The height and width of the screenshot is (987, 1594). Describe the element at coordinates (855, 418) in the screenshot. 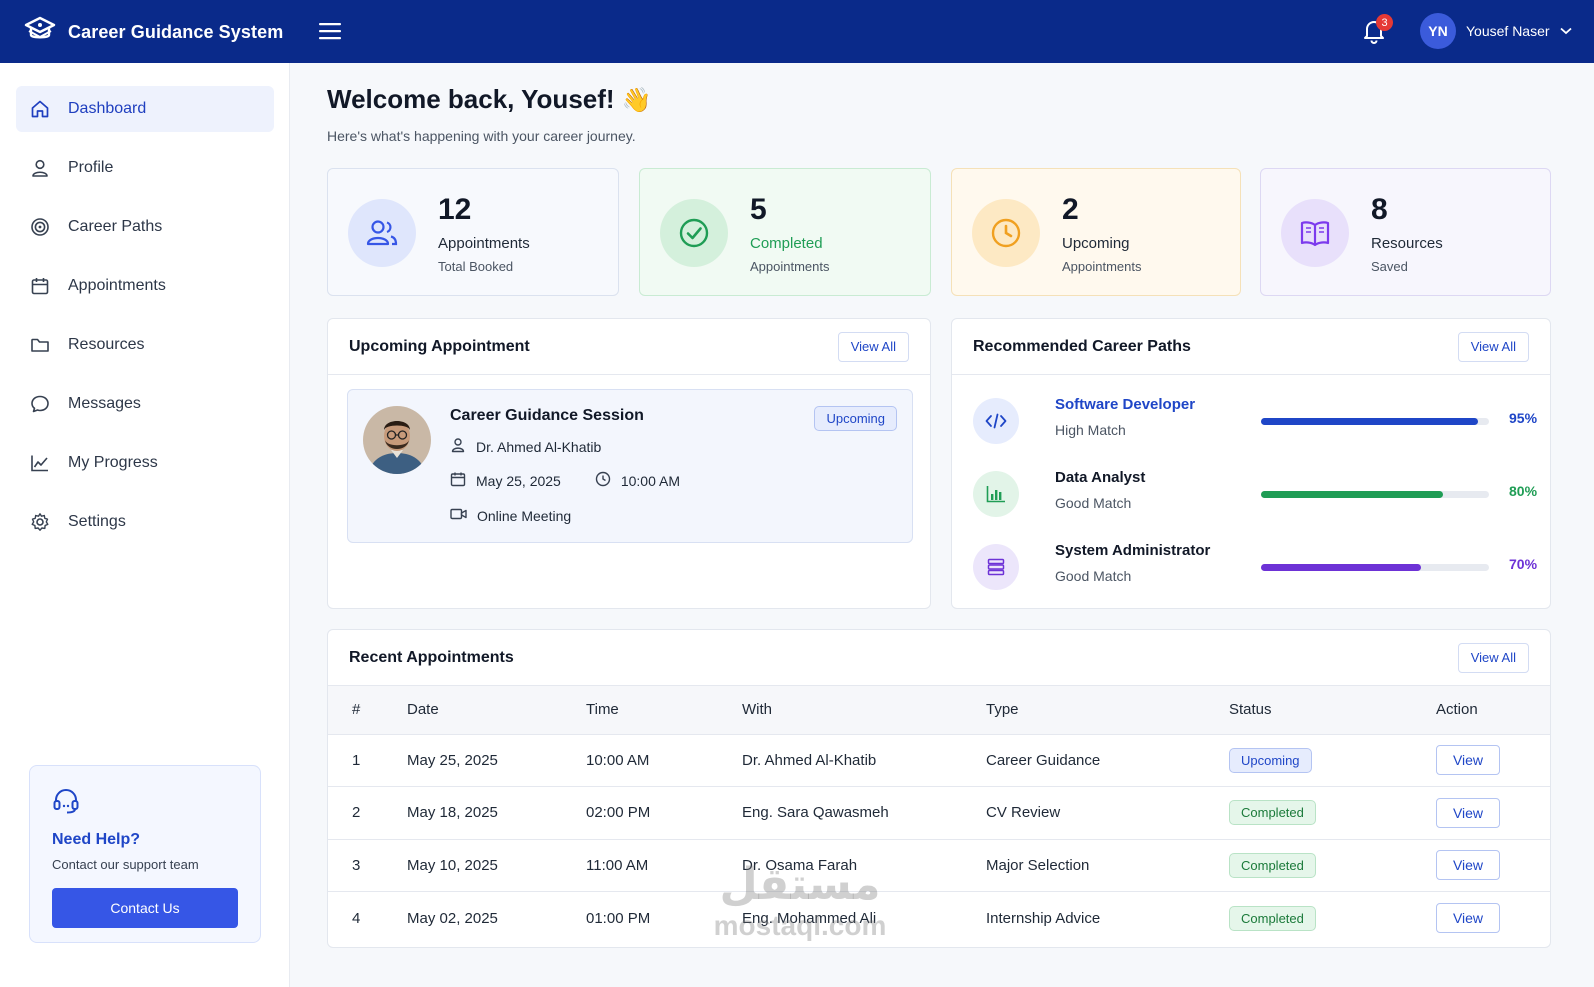

I see `status-badge: Upcoming` at that location.